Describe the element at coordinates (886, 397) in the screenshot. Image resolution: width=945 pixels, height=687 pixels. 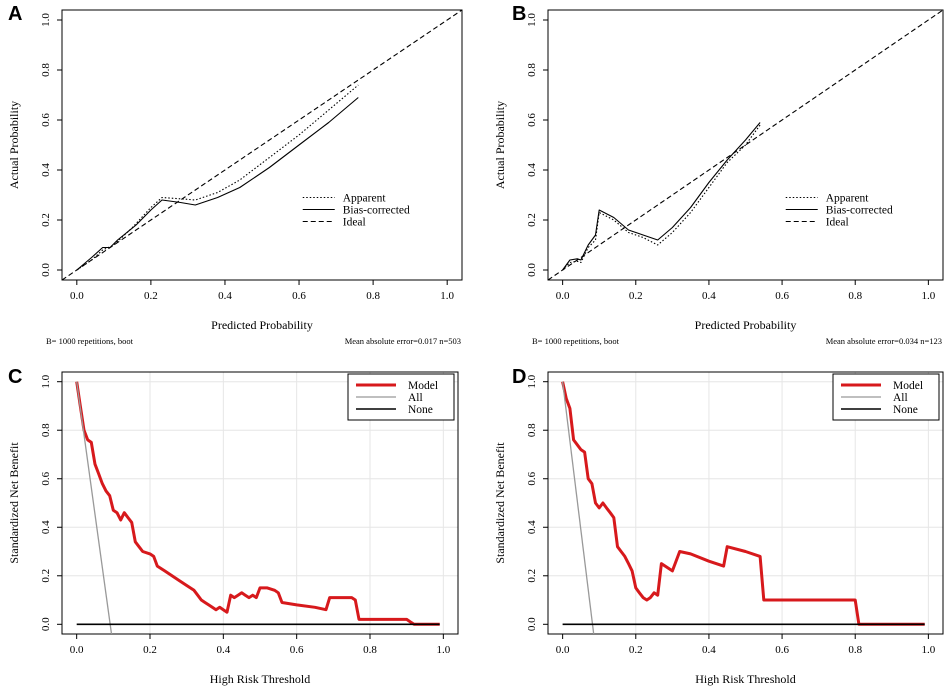
I see `legend-box` at that location.